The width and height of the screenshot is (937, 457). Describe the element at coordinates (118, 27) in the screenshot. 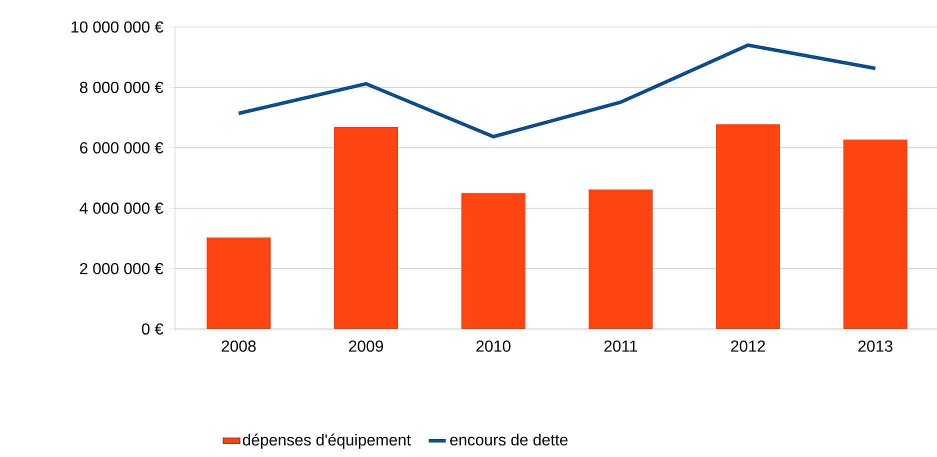

I see `y-tick-label: 10 000 000 €` at that location.